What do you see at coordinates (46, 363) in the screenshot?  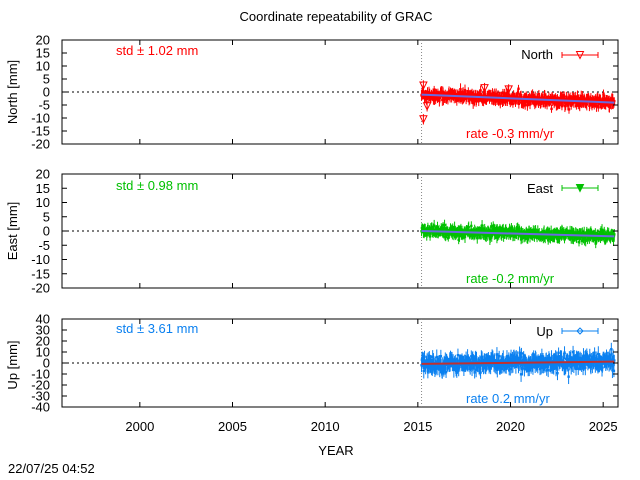 I see `y-tick-label: 0` at bounding box center [46, 363].